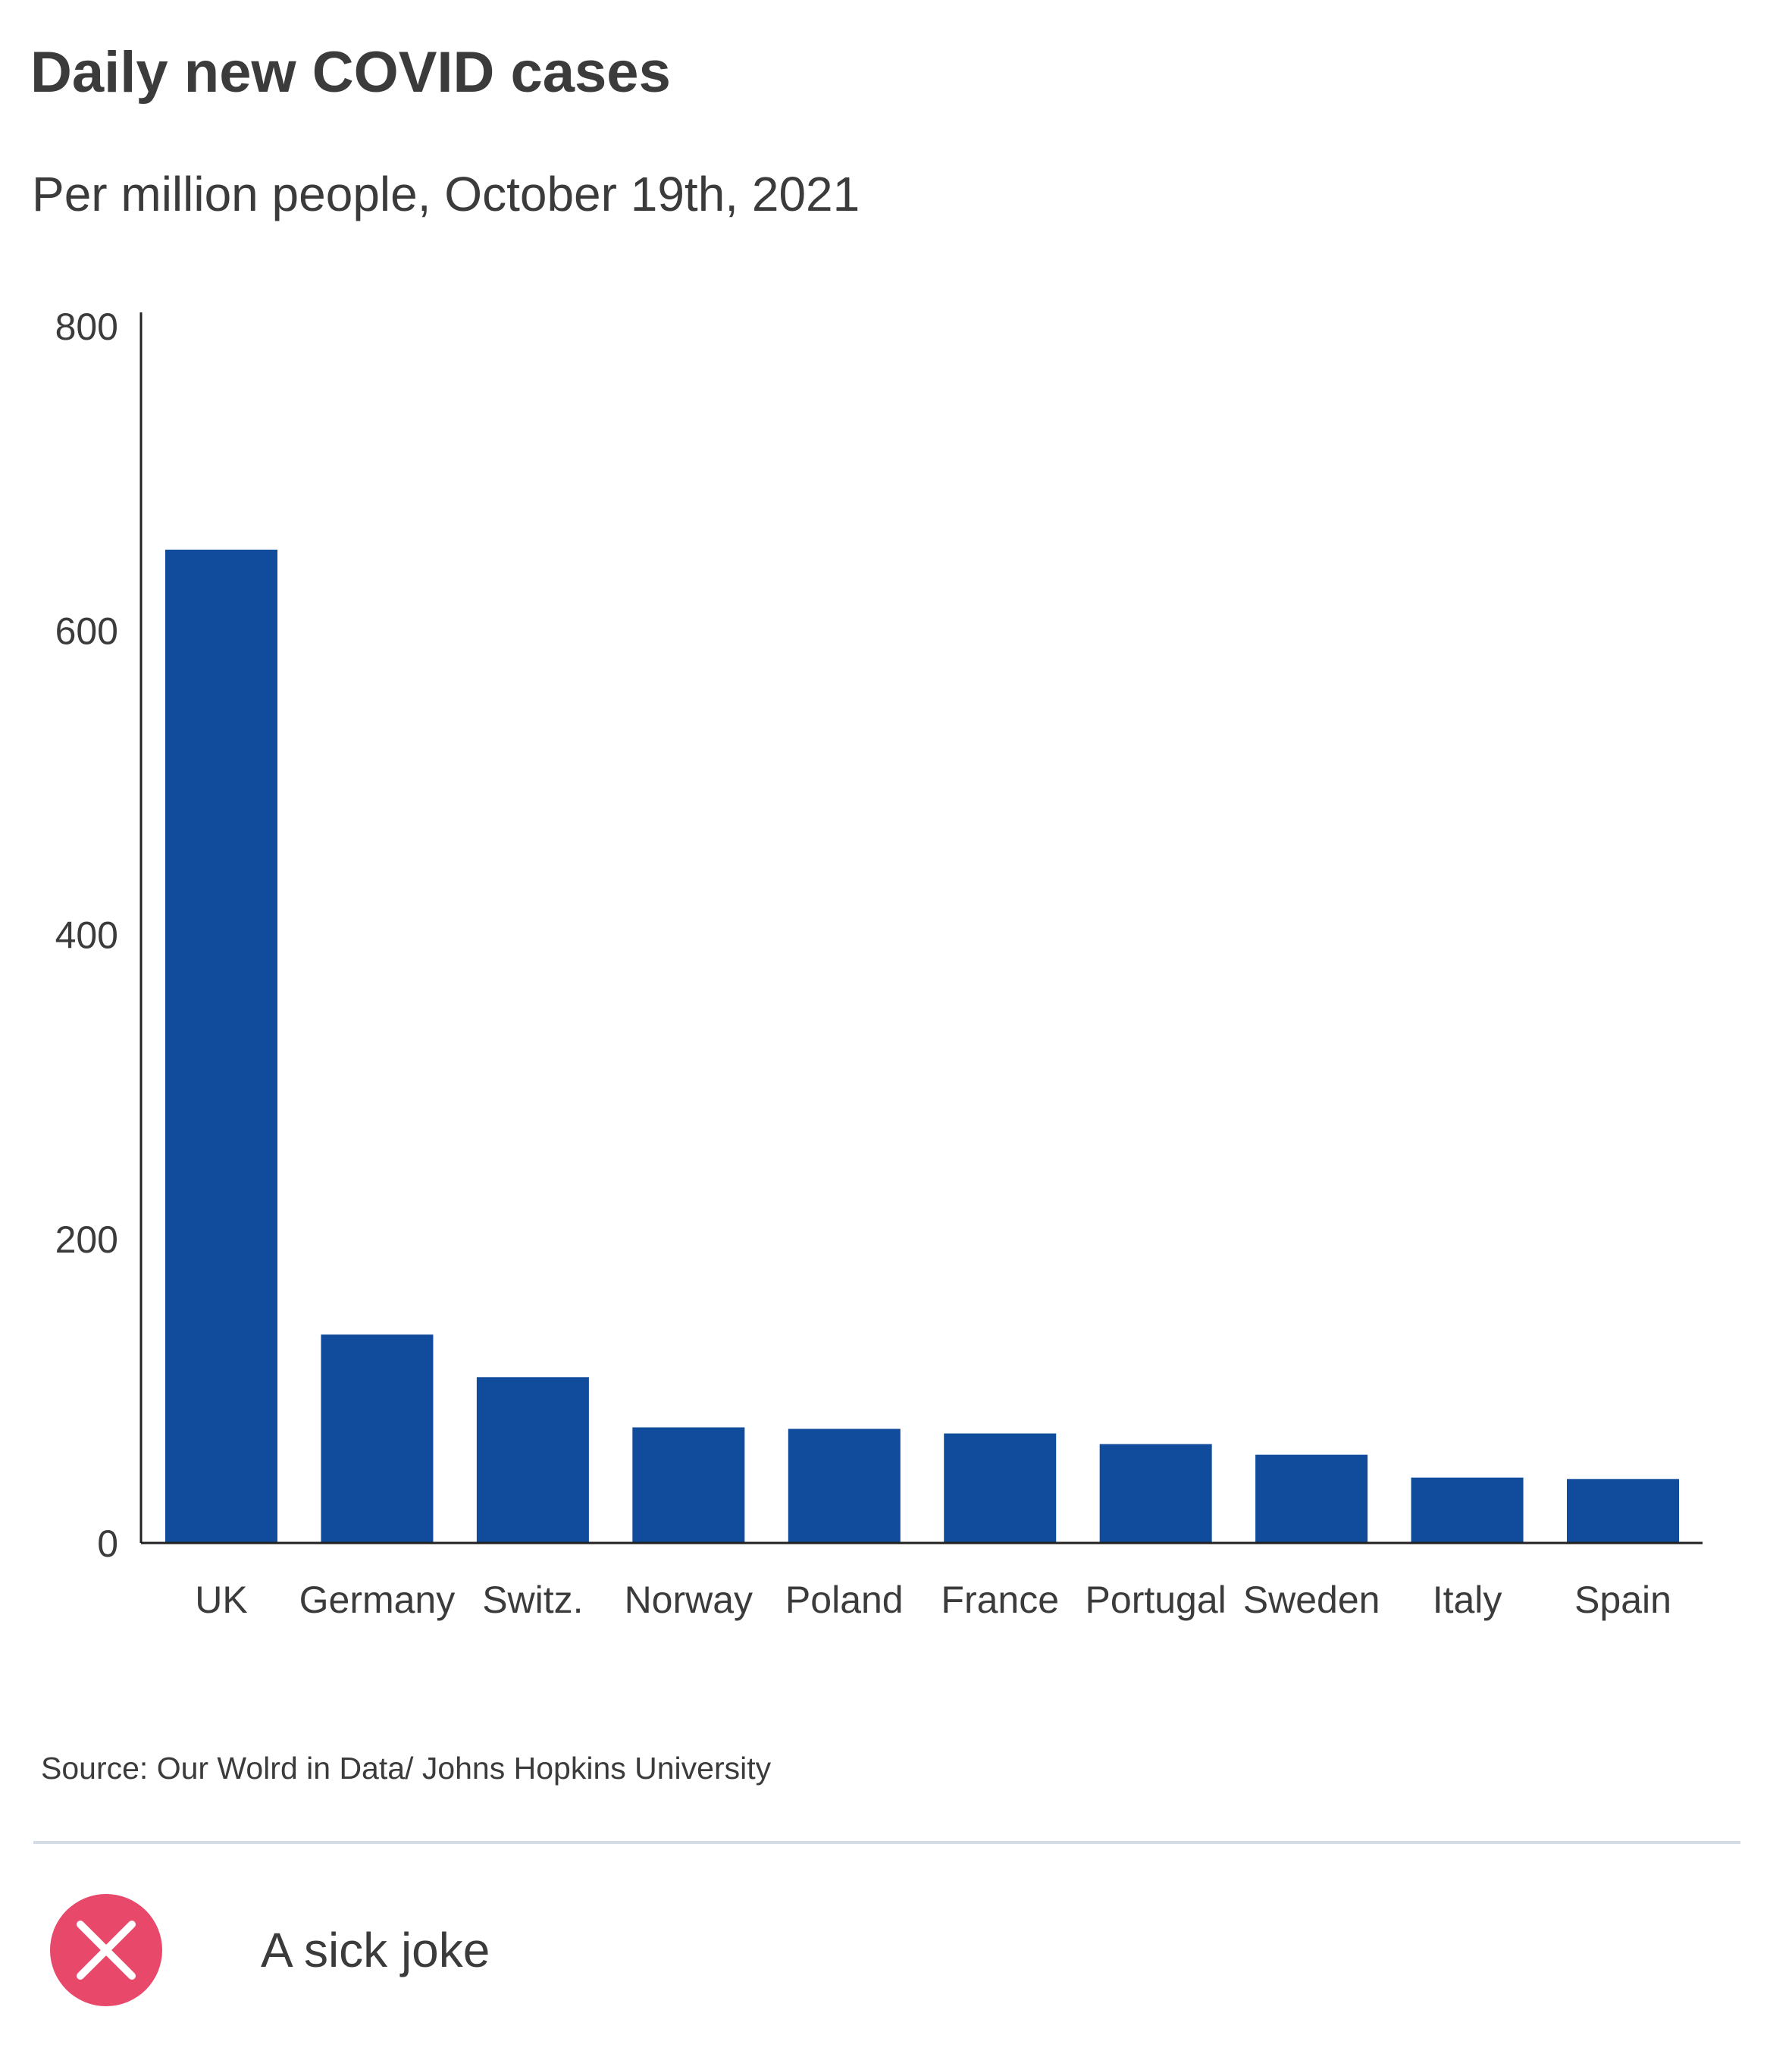 This screenshot has height=2054, width=1792. What do you see at coordinates (86, 1239) in the screenshot?
I see `y-tick-label: 200` at bounding box center [86, 1239].